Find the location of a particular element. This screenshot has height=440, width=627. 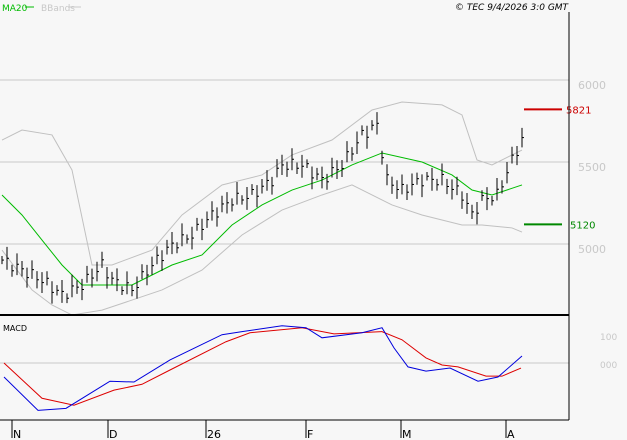

x-tick-label: M is located at coordinates (407, 434).